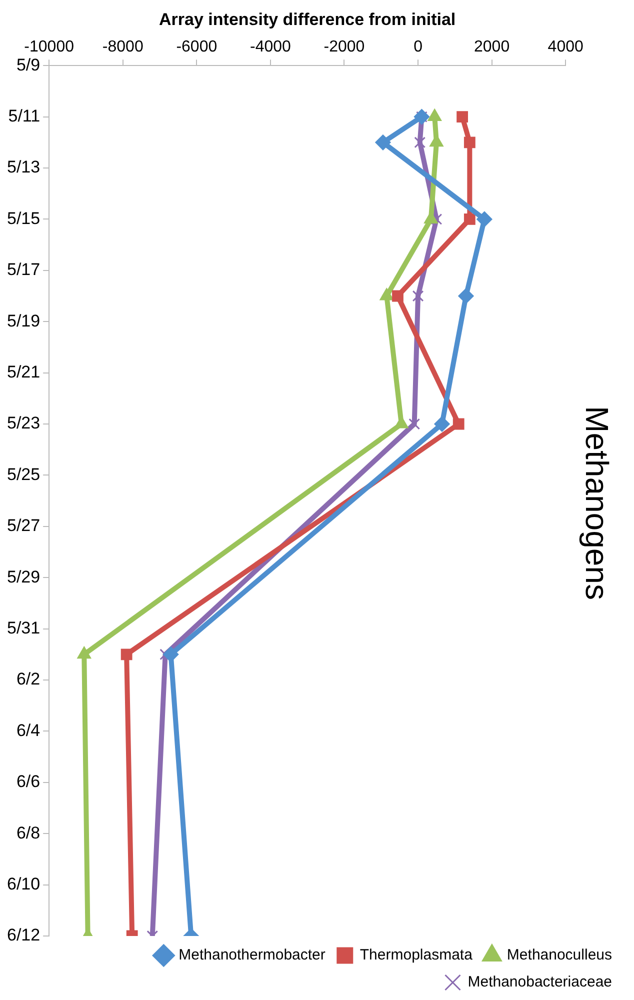  I want to click on x-tick-label: 4000, so click(566, 47).